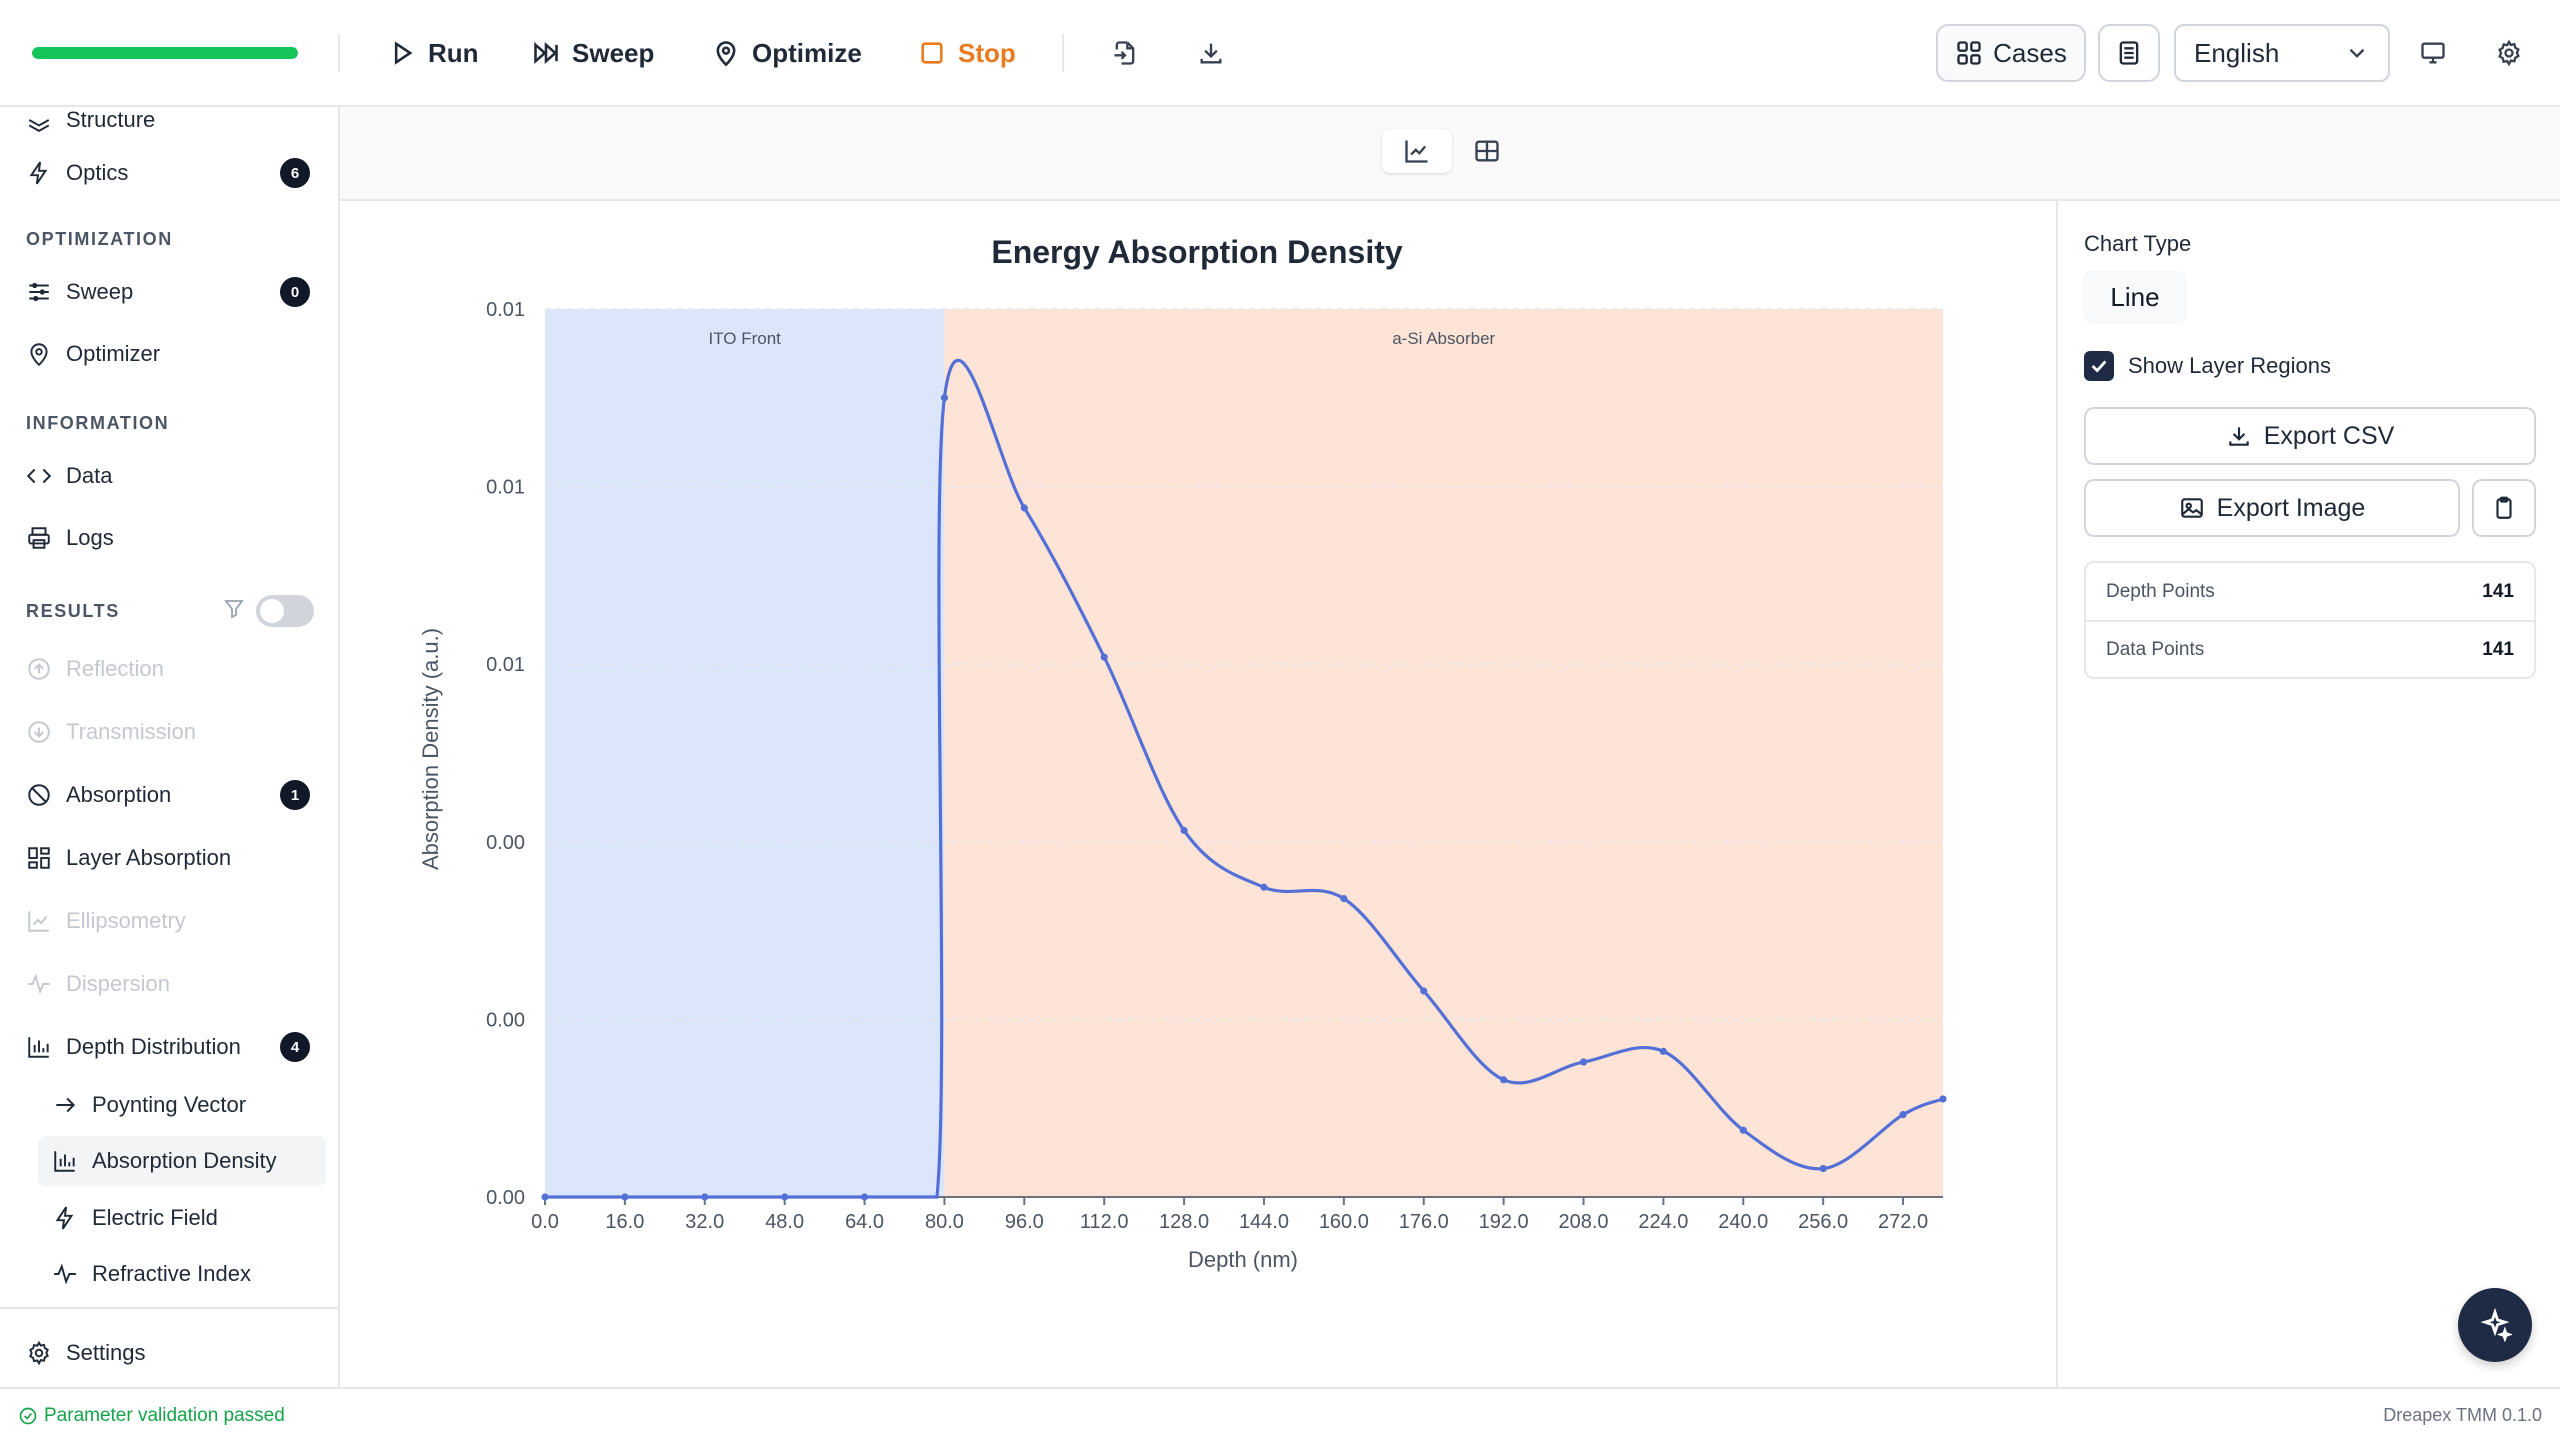  Describe the element at coordinates (1417, 151) in the screenshot. I see `chart-view-button` at that location.